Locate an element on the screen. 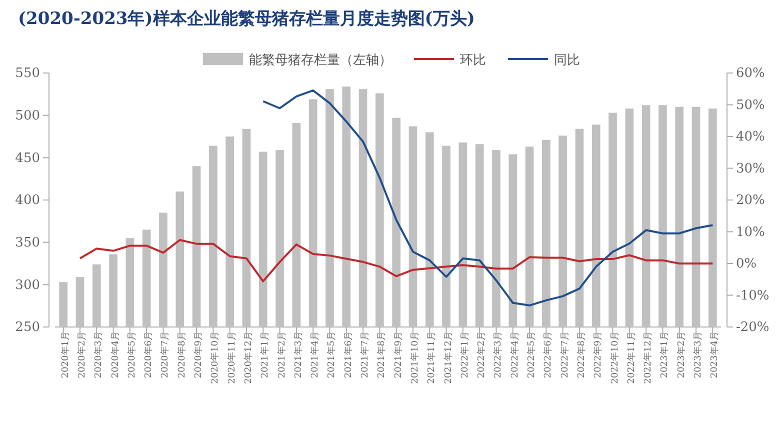 This screenshot has height=443, width=783. x-tick-label: 2021年5月 is located at coordinates (332, 355).